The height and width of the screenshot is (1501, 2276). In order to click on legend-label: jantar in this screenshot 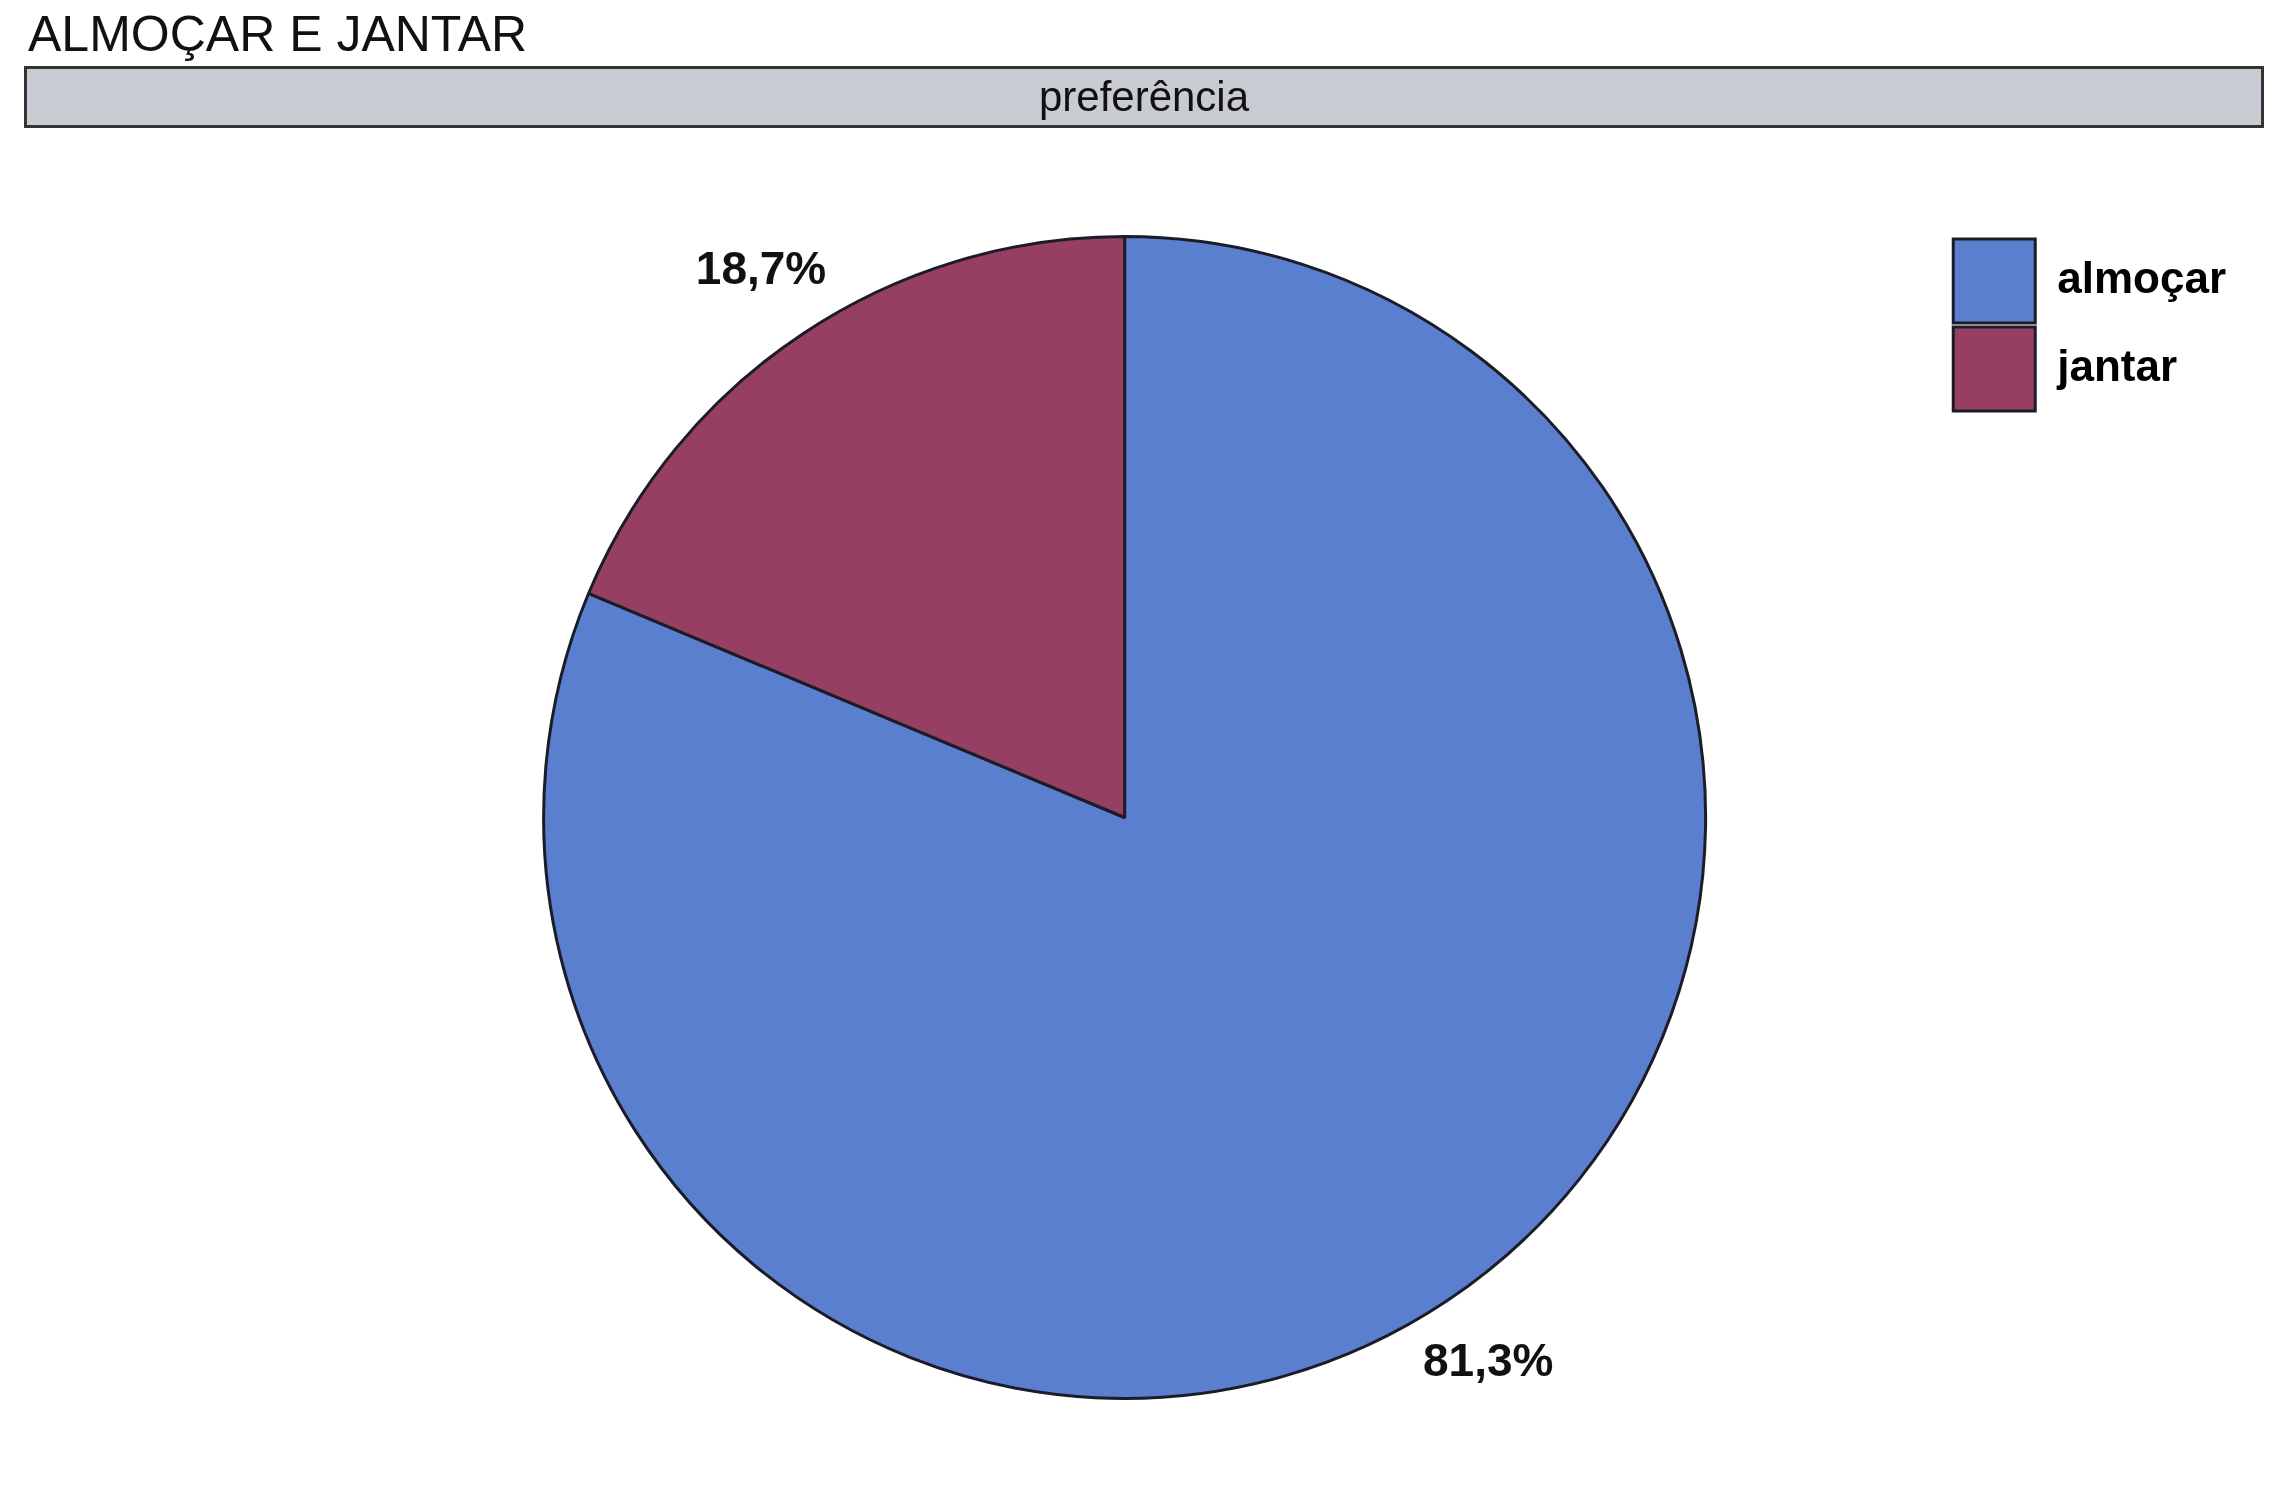, I will do `click(2117, 366)`.